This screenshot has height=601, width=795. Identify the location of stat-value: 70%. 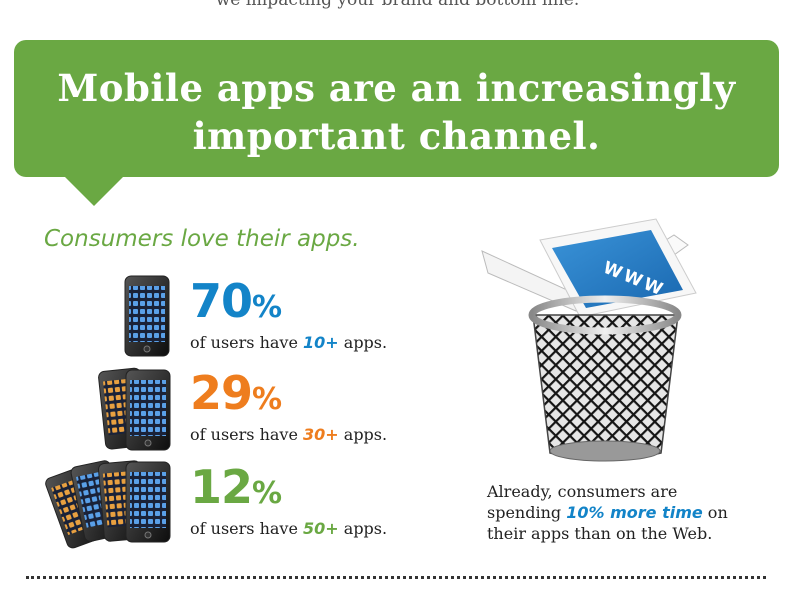
(236, 301).